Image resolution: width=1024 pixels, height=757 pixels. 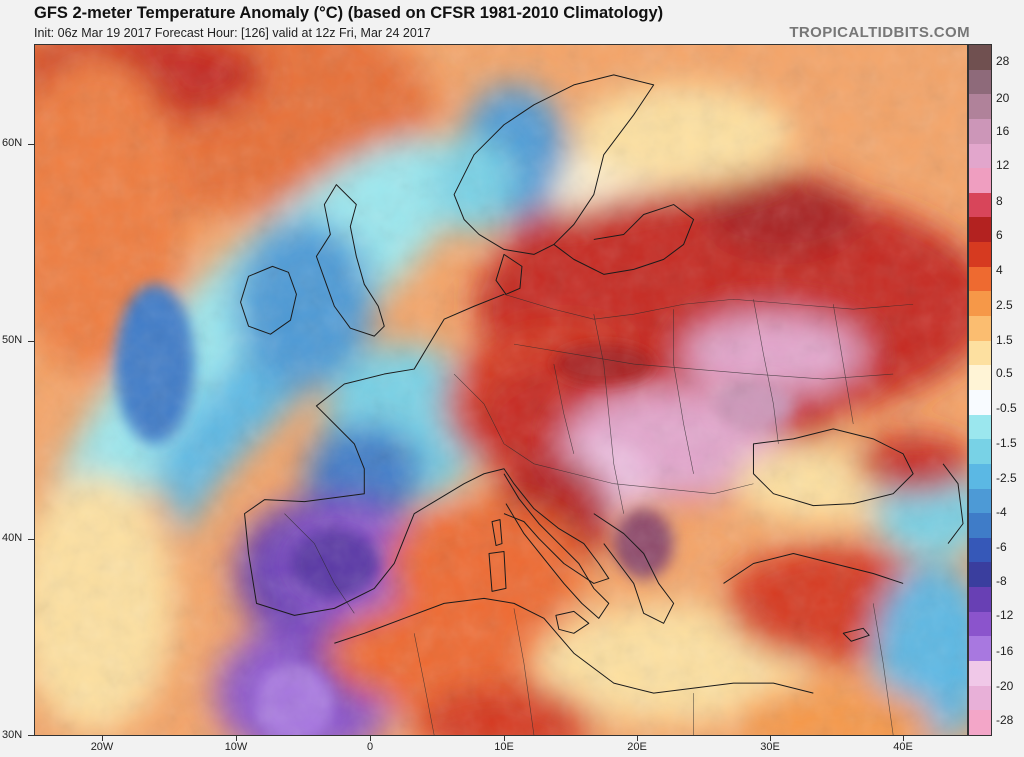 What do you see at coordinates (1001, 581) in the screenshot?
I see `colorbar-label: -8` at bounding box center [1001, 581].